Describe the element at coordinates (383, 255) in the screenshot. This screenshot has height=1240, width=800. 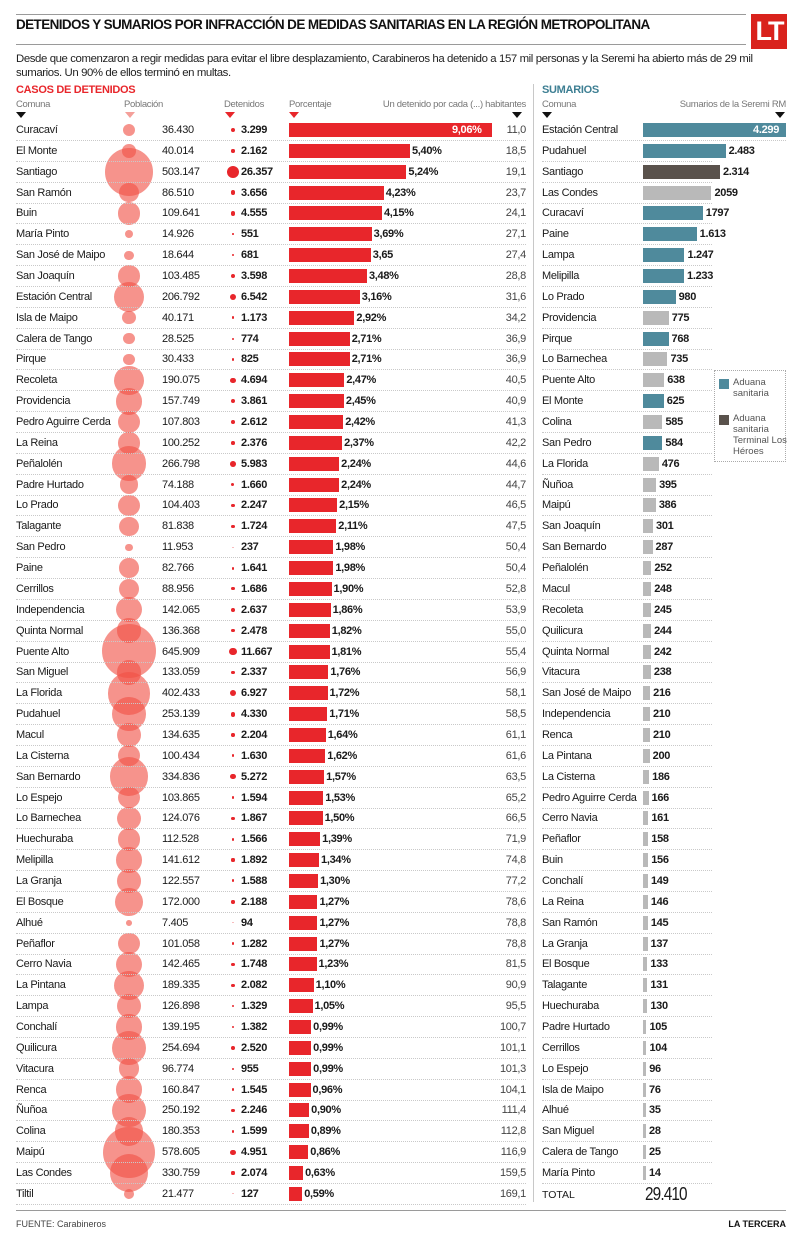
I see `porcentaje-label: 3,65` at that location.